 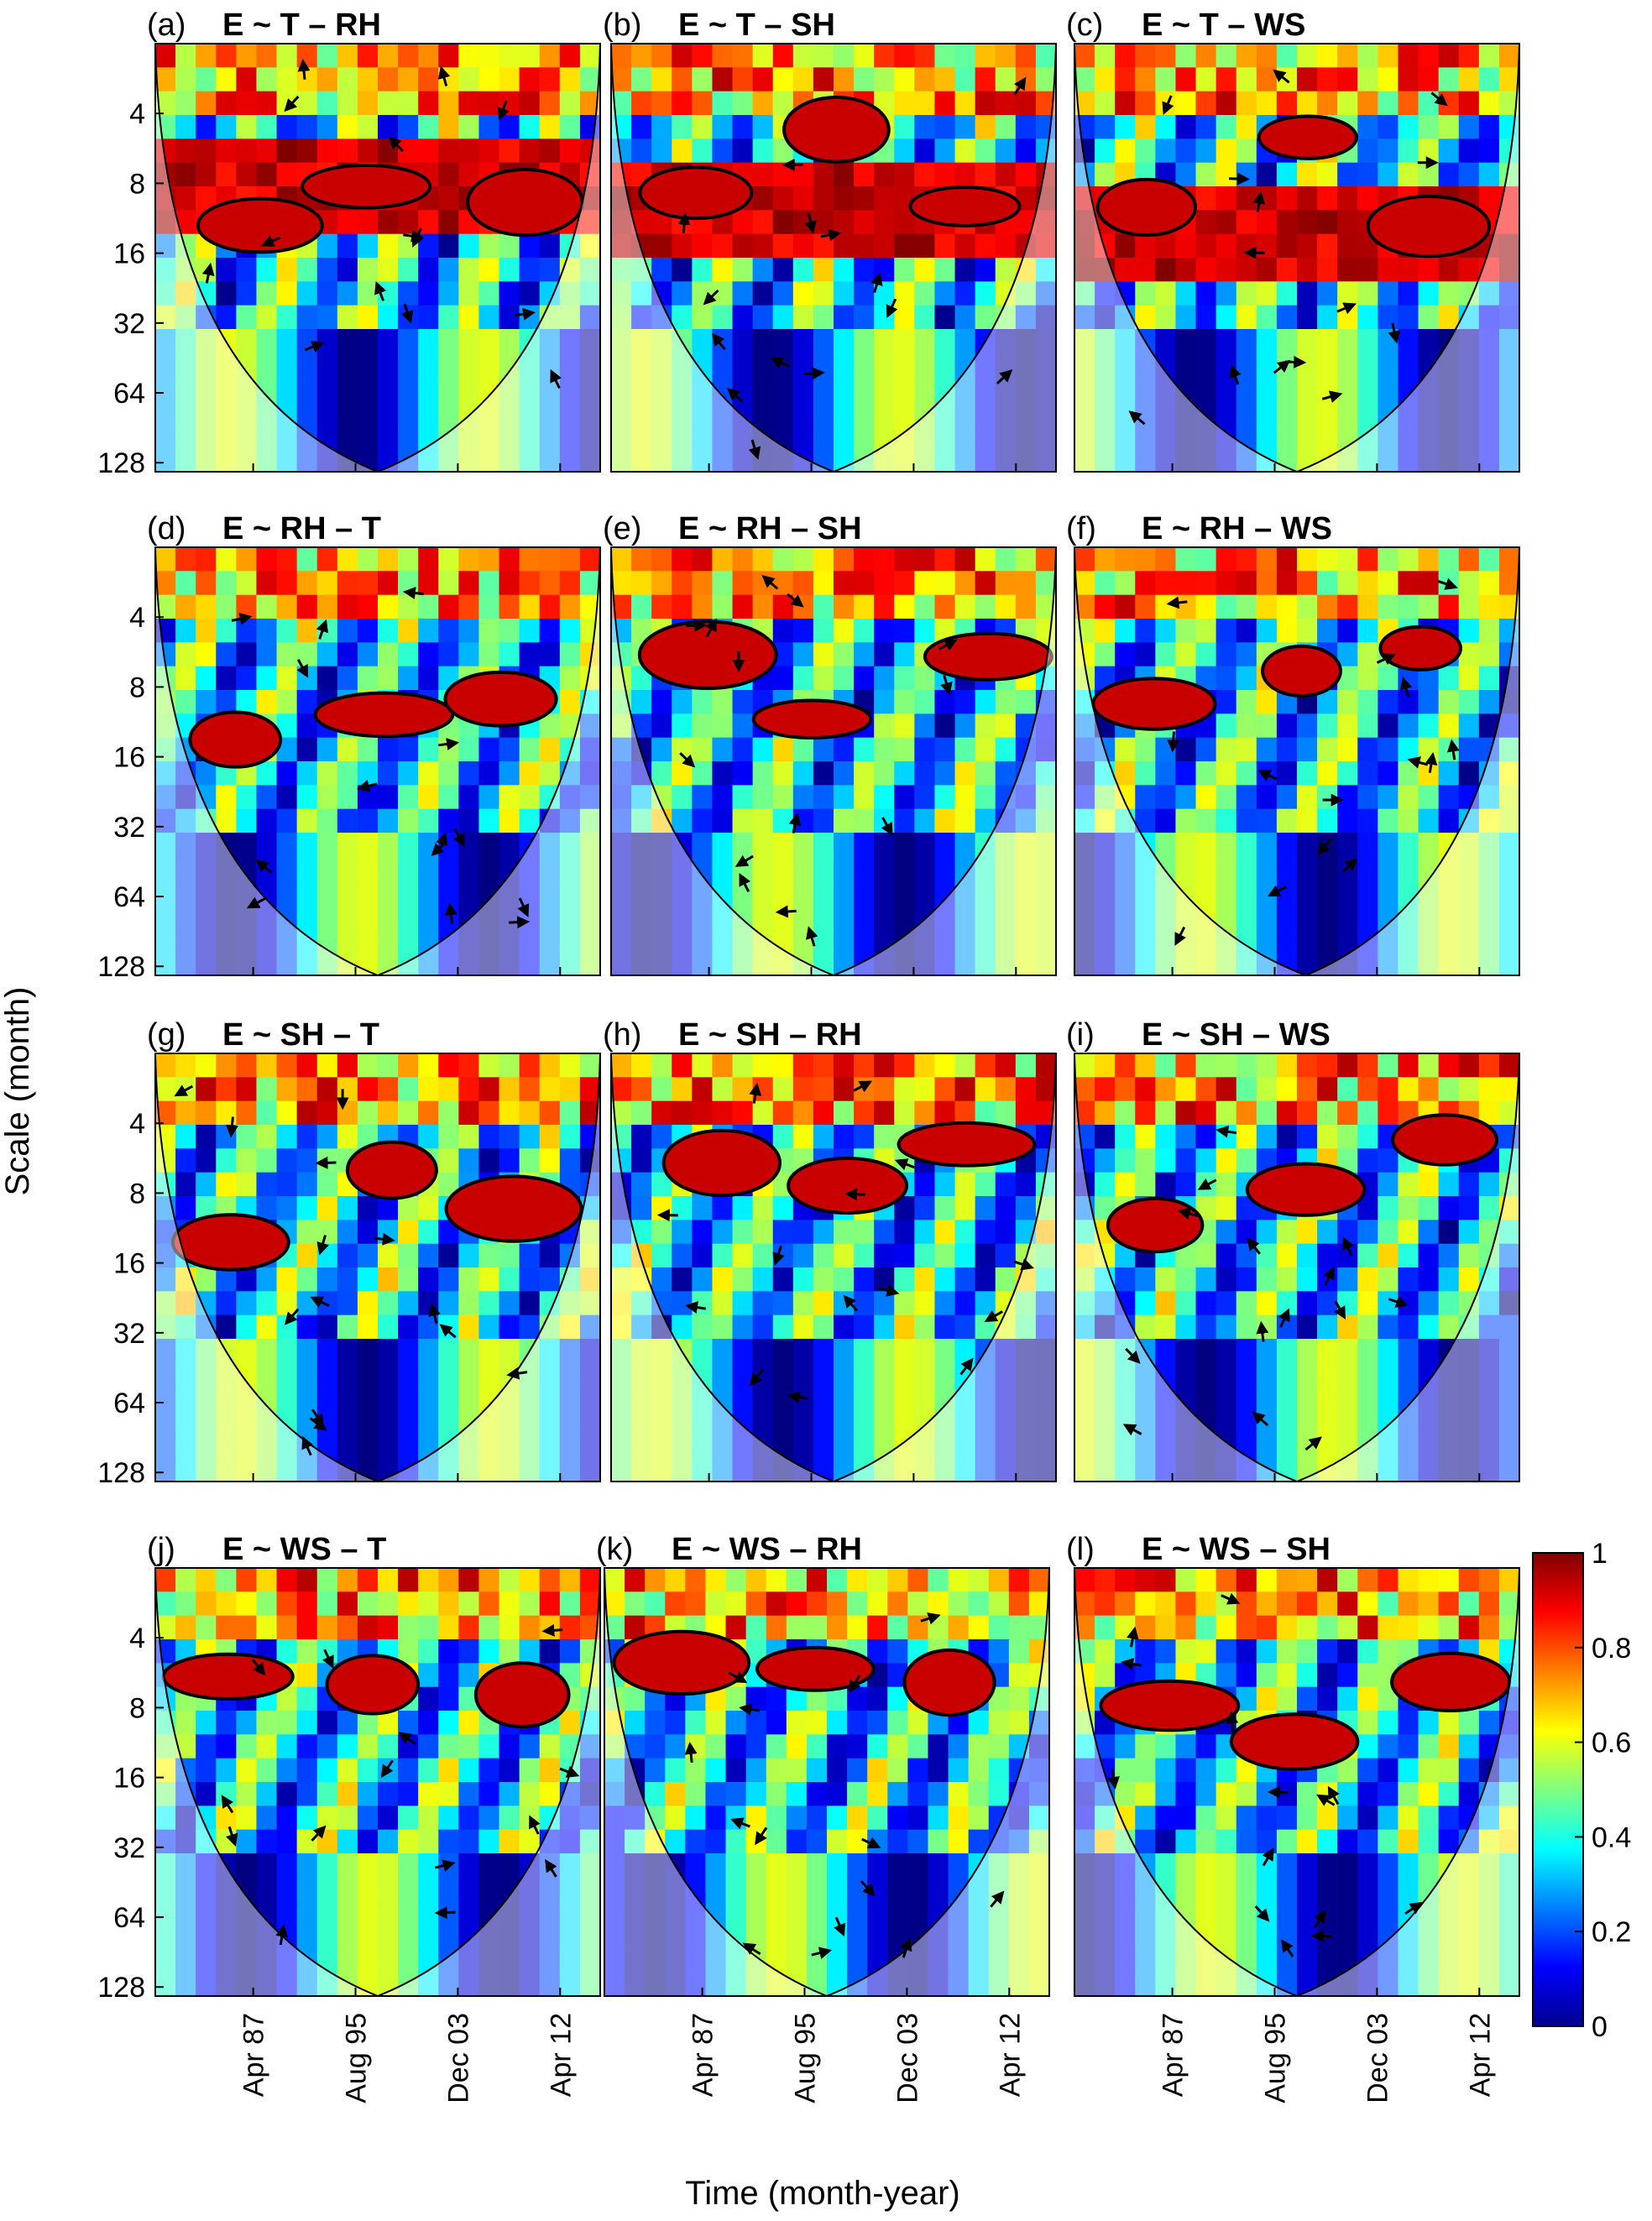 I want to click on panel-d: (d) E ~ RH – T 4 8 16 32 64 128, so click(x=349, y=747).